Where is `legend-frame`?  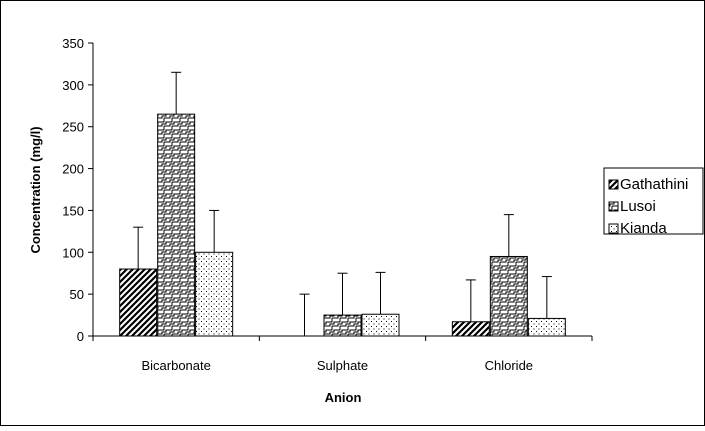
legend-frame is located at coordinates (653, 201).